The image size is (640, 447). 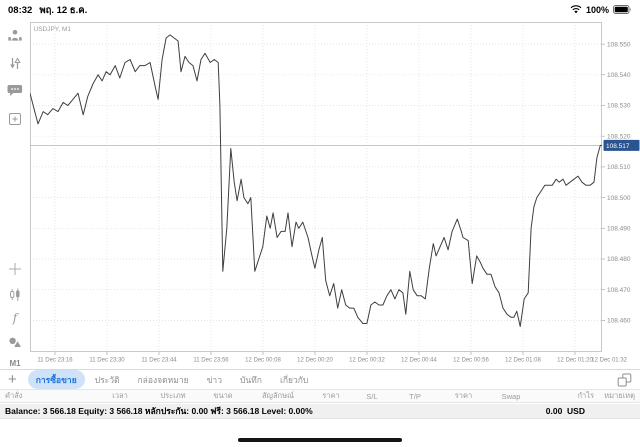 I want to click on tab-journal: บันทึก, so click(x=250, y=379).